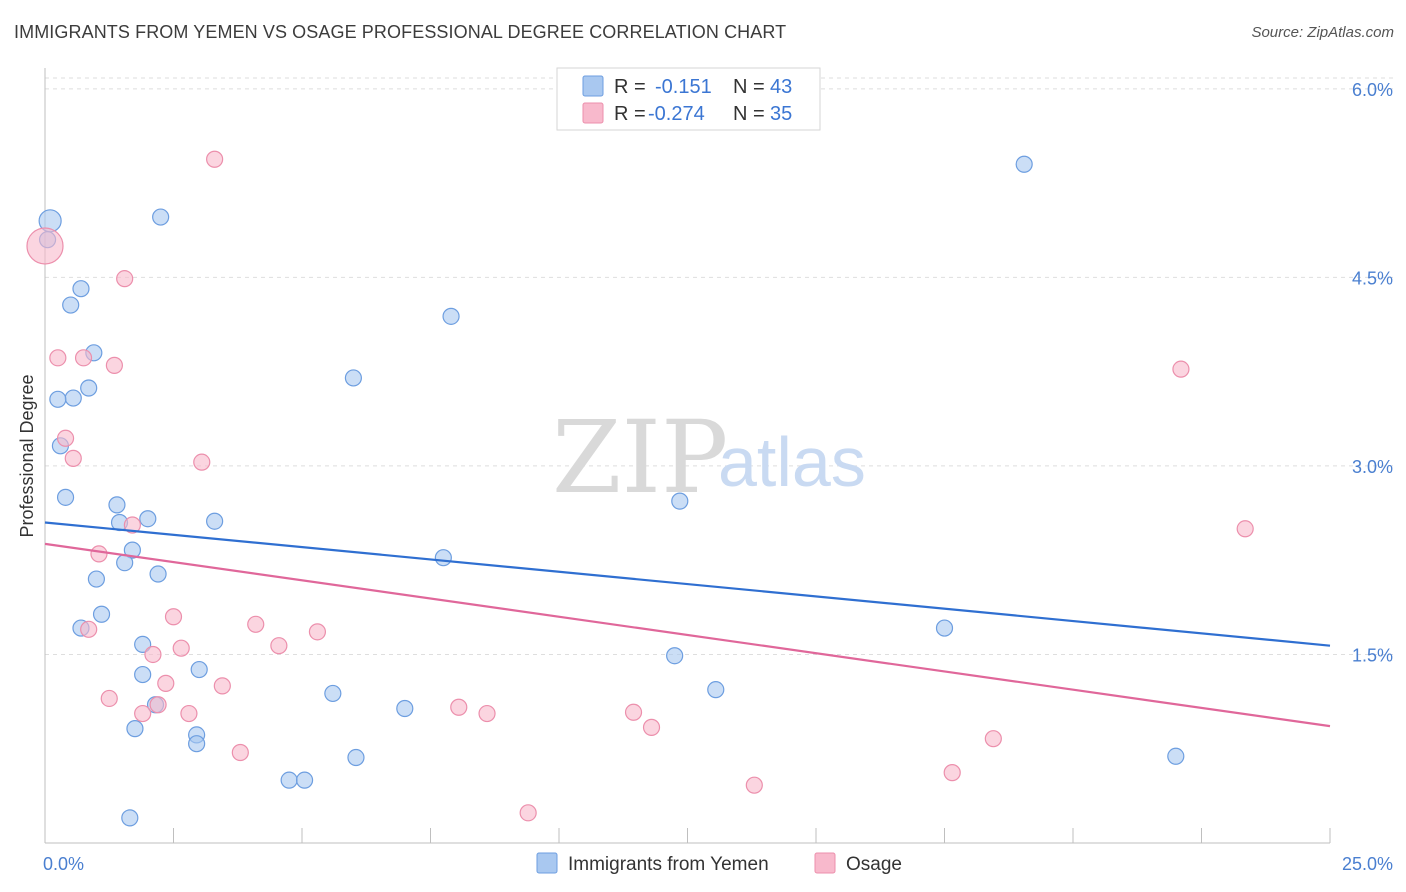  Describe the element at coordinates (1372, 467) in the screenshot. I see `y-tick-label: 3.0%` at that location.